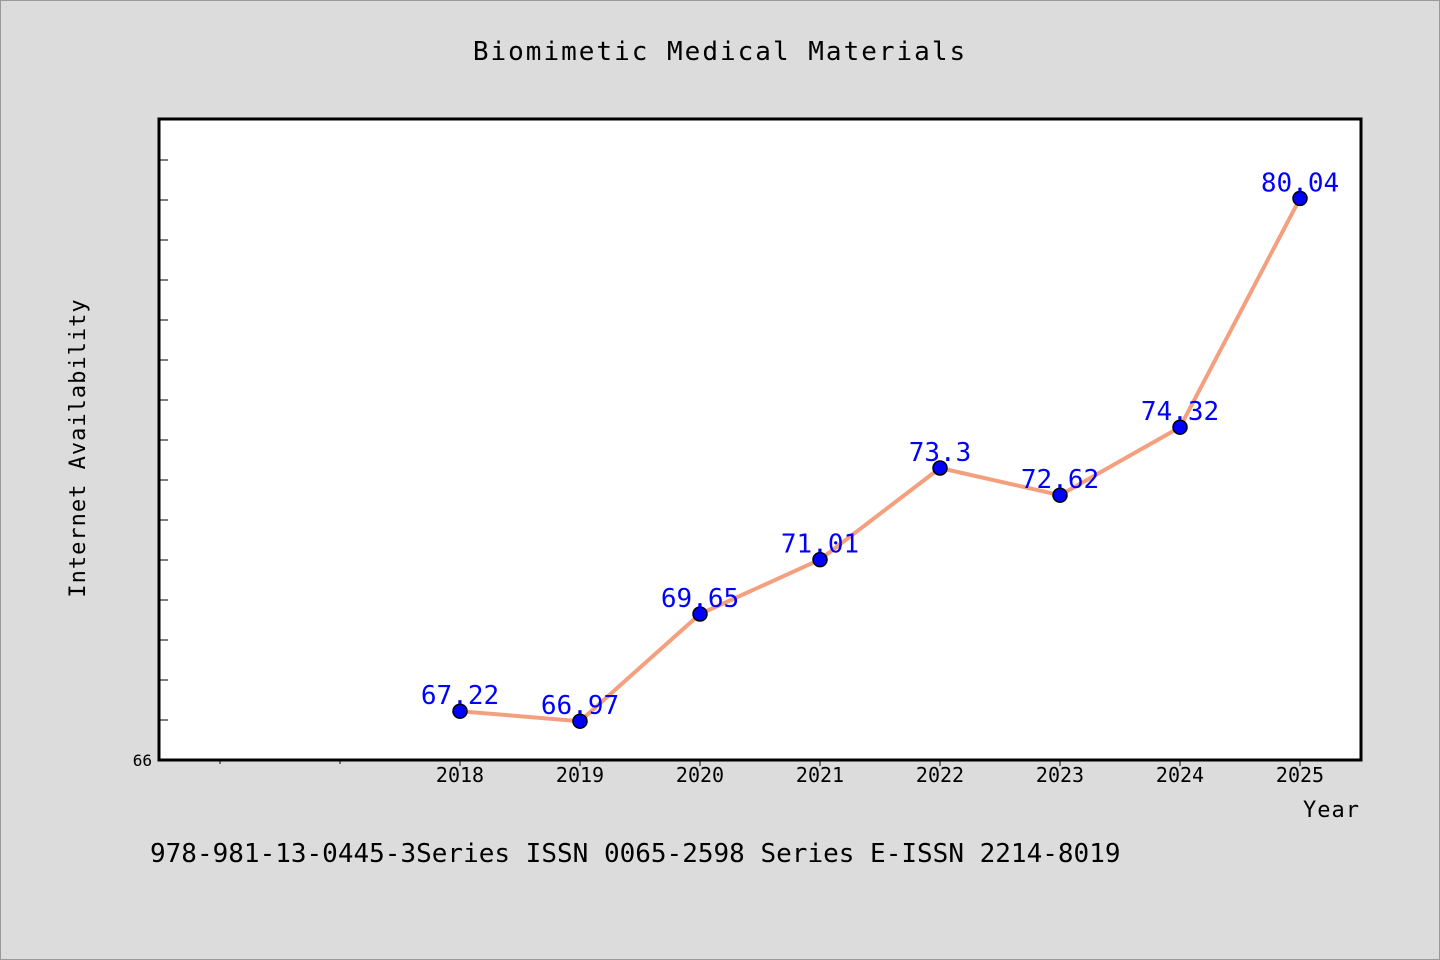  Describe the element at coordinates (142, 760) in the screenshot. I see `y-tick-label-min: 66` at that location.